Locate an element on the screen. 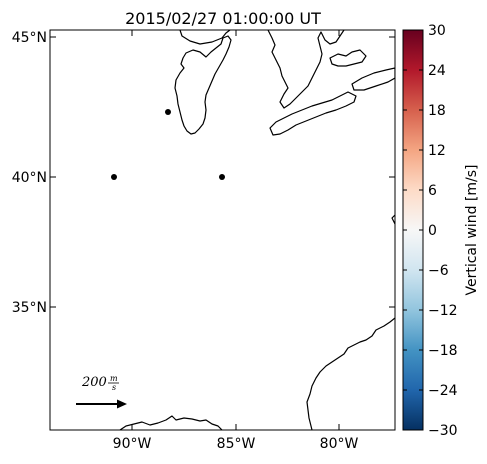 This screenshot has width=487, height=464. lon-label-85w: 85°W is located at coordinates (236, 444).